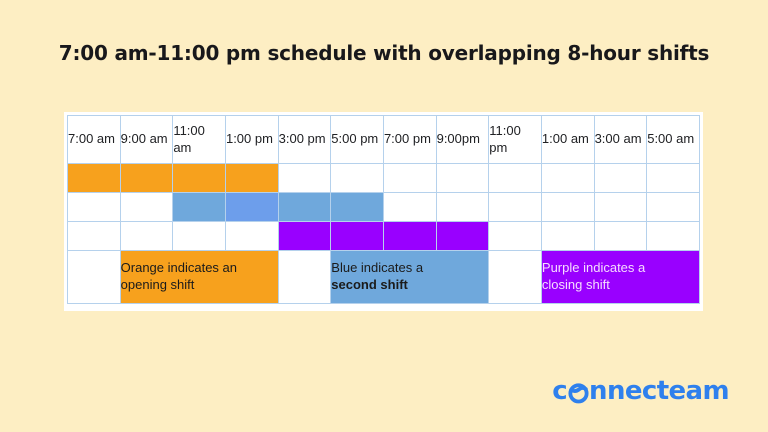  What do you see at coordinates (179, 268) in the screenshot?
I see `legend-text-line: Orange indicates an` at bounding box center [179, 268].